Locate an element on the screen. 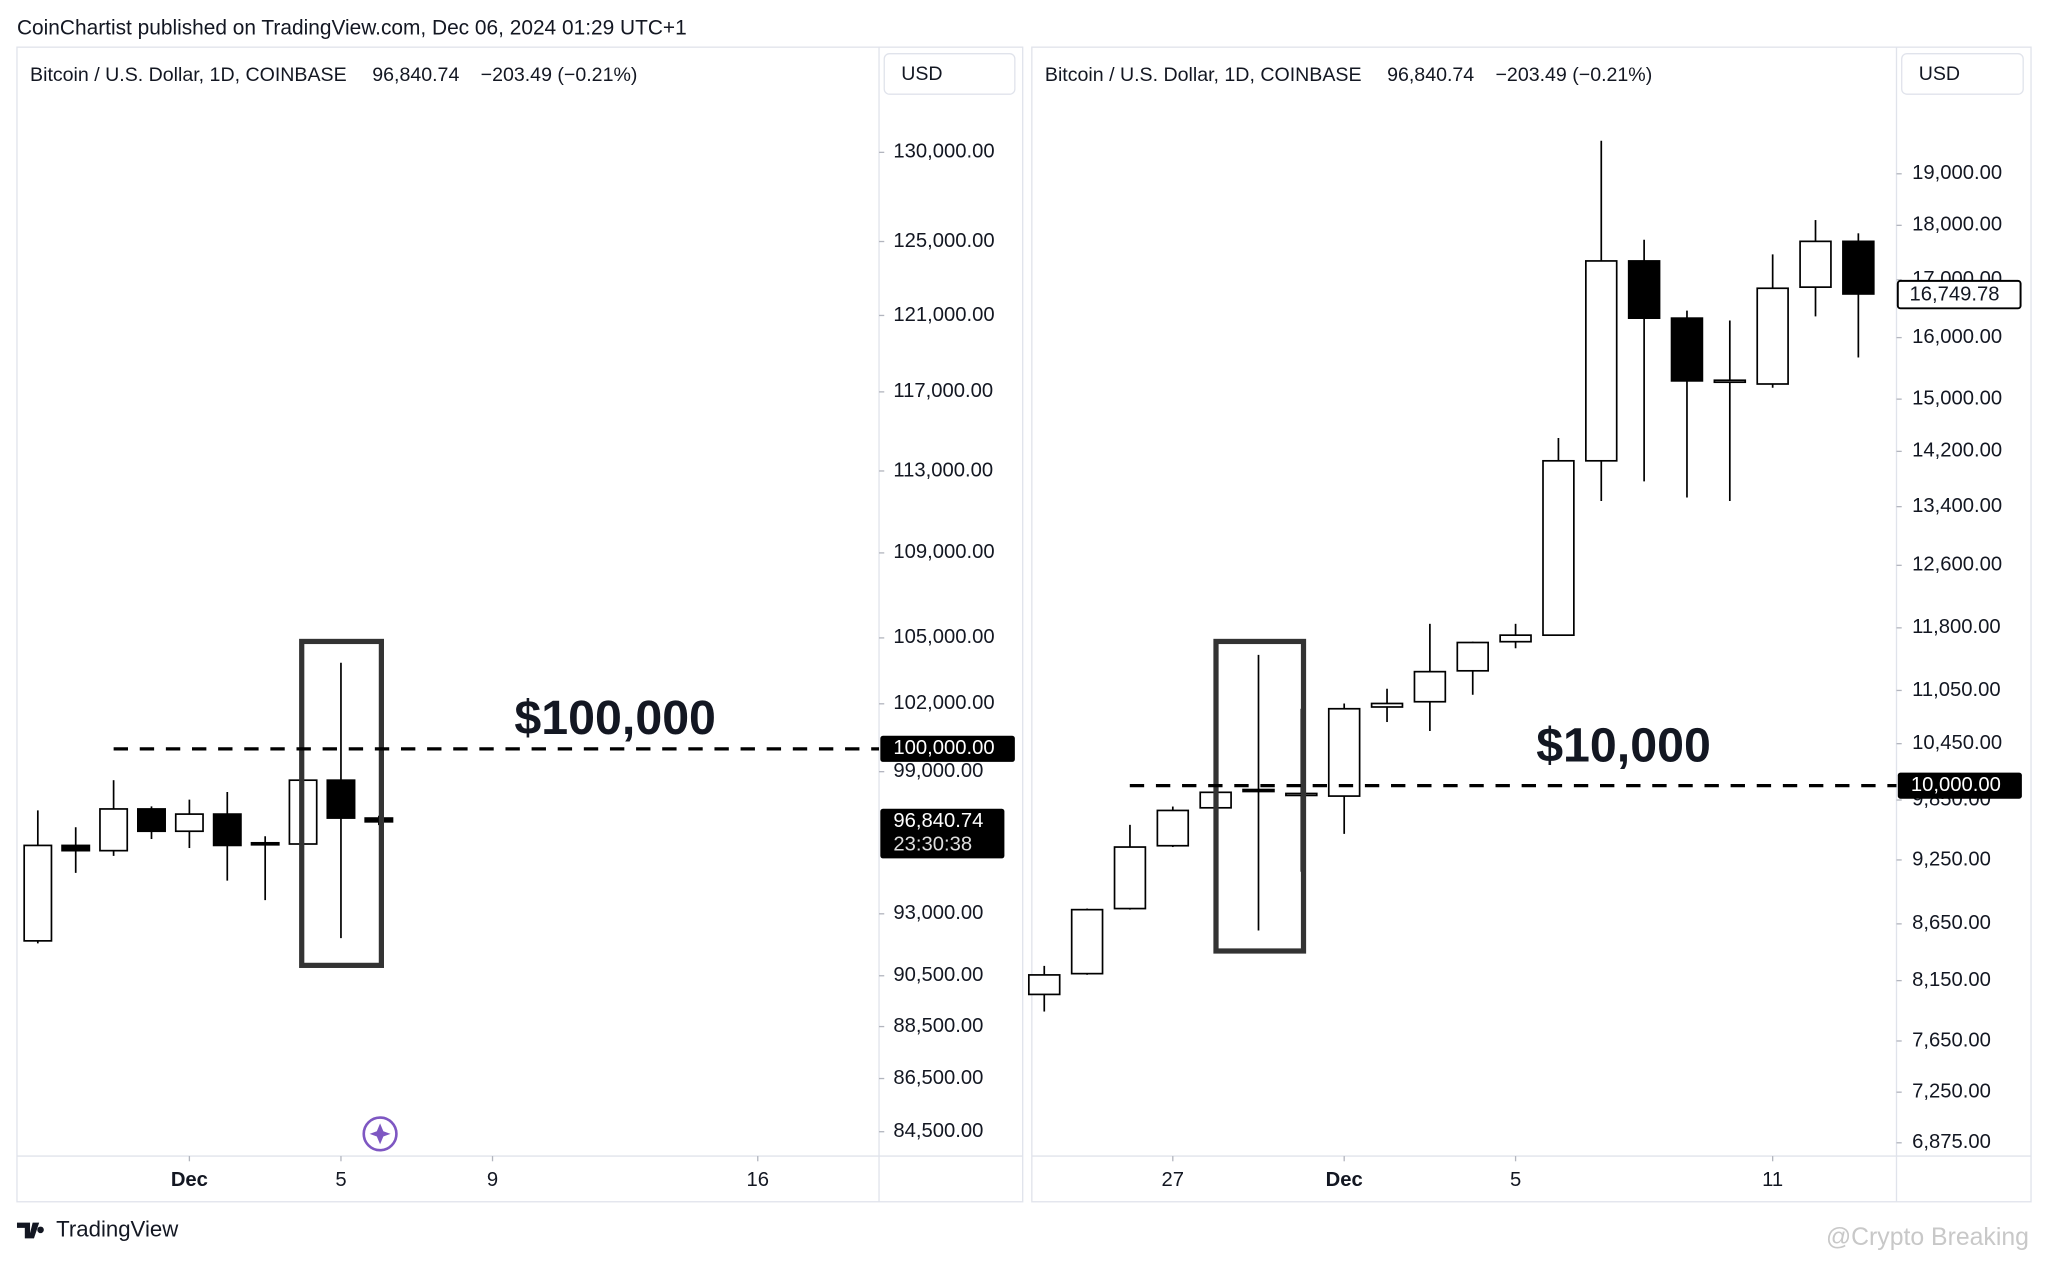  y-tick-label: 11,050.00 is located at coordinates (1956, 690).